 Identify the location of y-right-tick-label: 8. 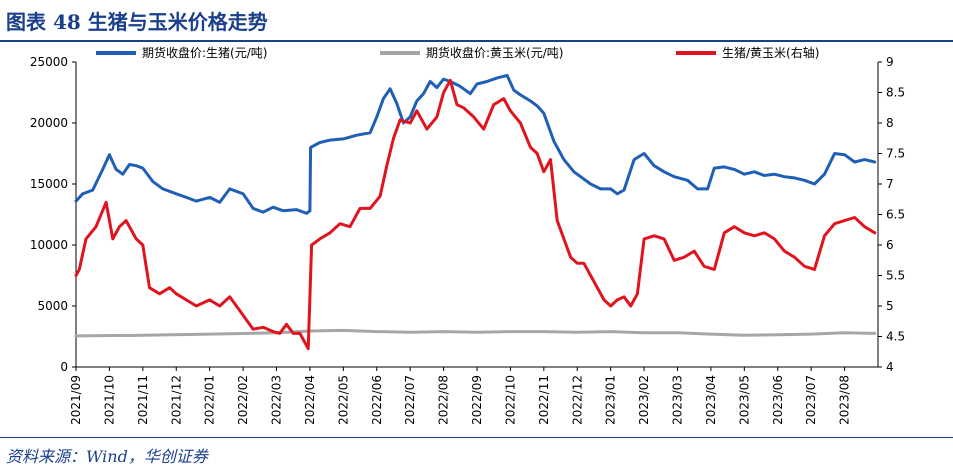
(890, 123).